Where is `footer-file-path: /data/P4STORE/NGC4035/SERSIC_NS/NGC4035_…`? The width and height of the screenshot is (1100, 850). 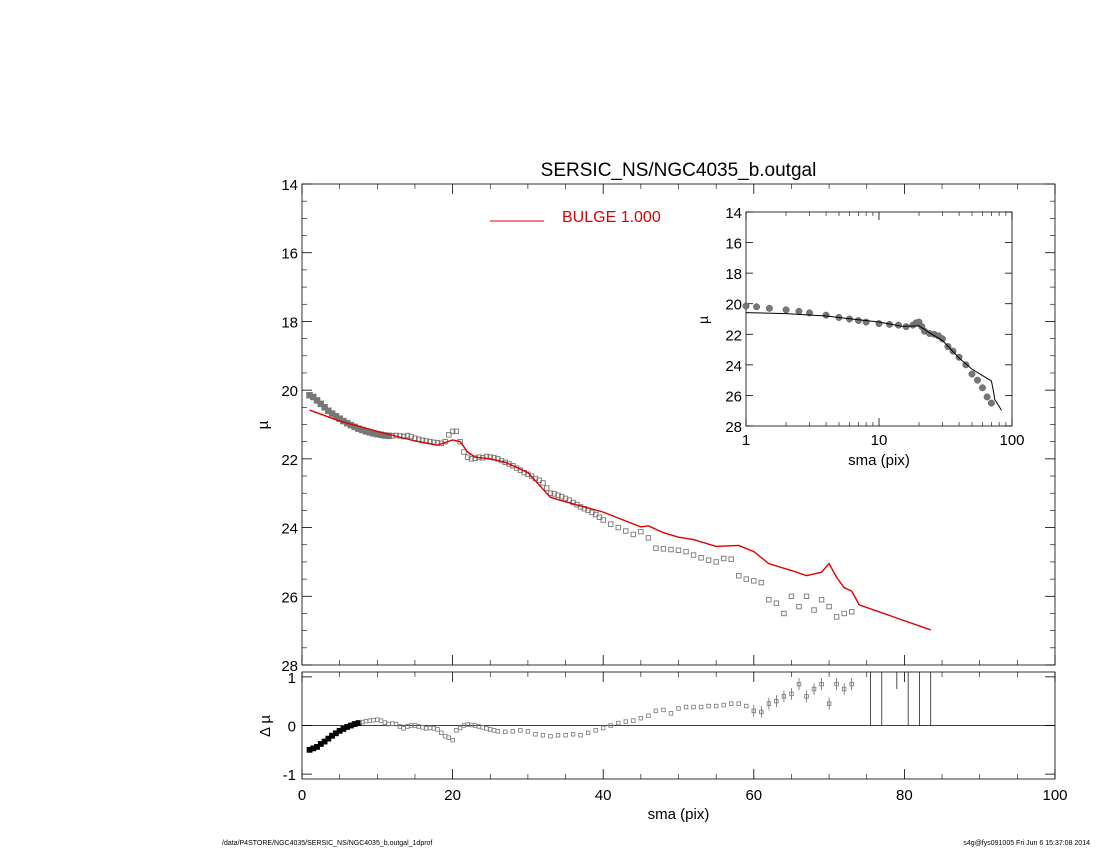 footer-file-path: /data/P4STORE/NGC4035/SERSIC_NS/NGC4035_… is located at coordinates (327, 843).